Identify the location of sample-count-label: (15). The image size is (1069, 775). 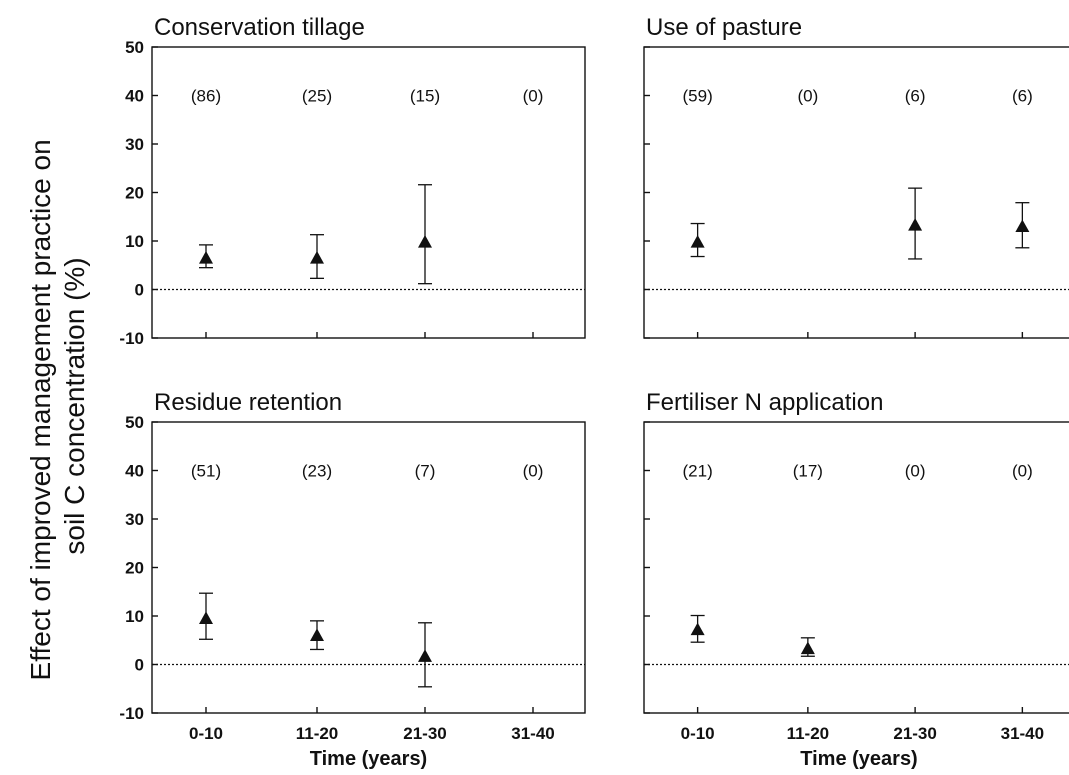
(425, 96).